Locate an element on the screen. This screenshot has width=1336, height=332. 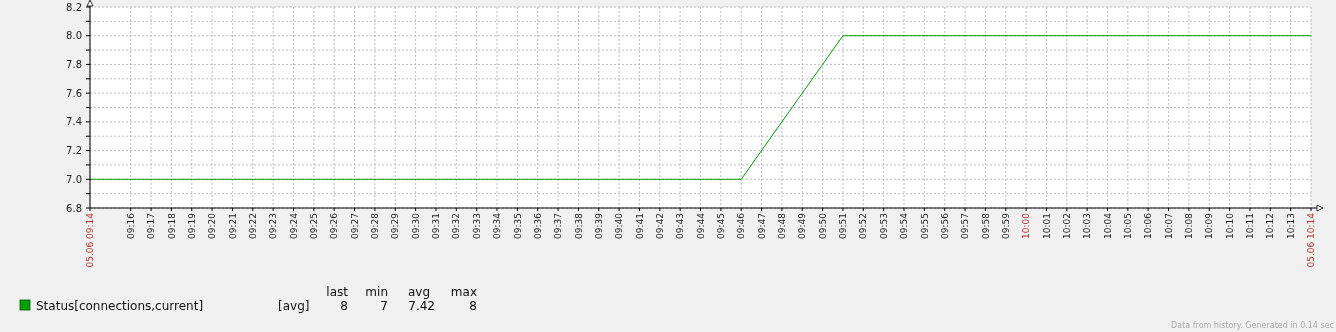
x-tick-label: 10:04 is located at coordinates (1107, 225).